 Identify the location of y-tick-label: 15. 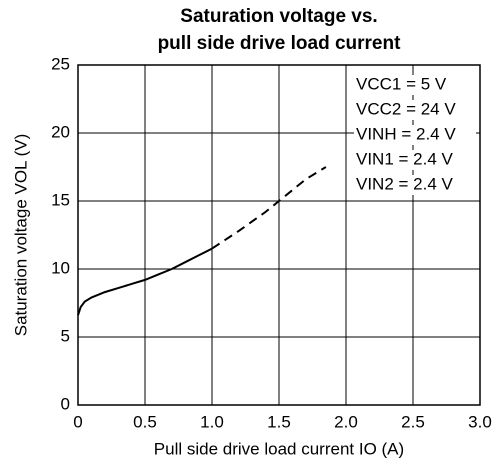
(60, 199).